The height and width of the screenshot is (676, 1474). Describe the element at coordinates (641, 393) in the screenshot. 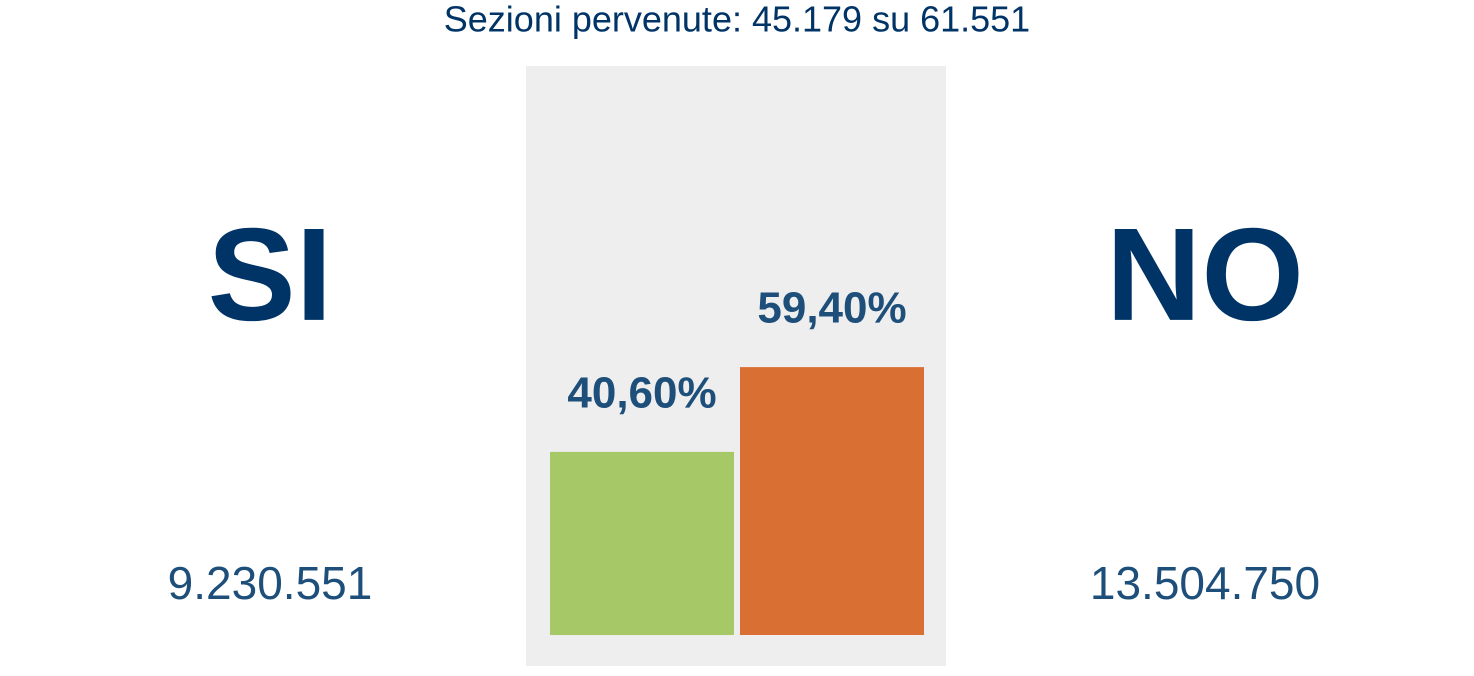

I see `value-label: 40,60%` at that location.